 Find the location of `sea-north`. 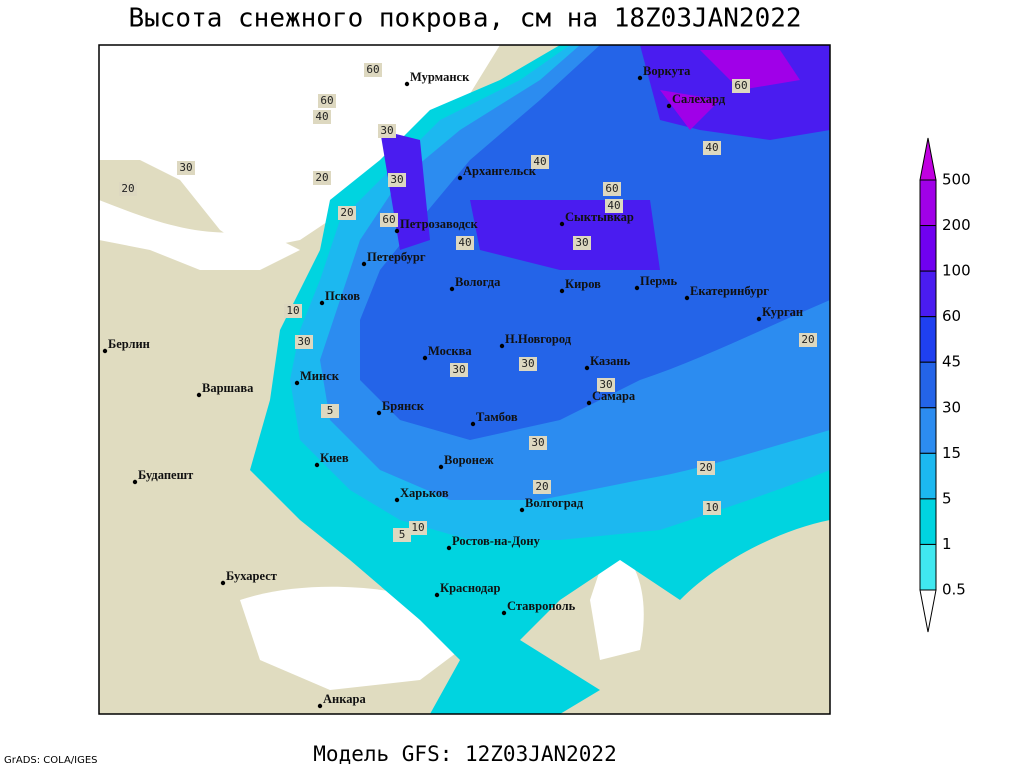

sea-north is located at coordinates (299, 147).